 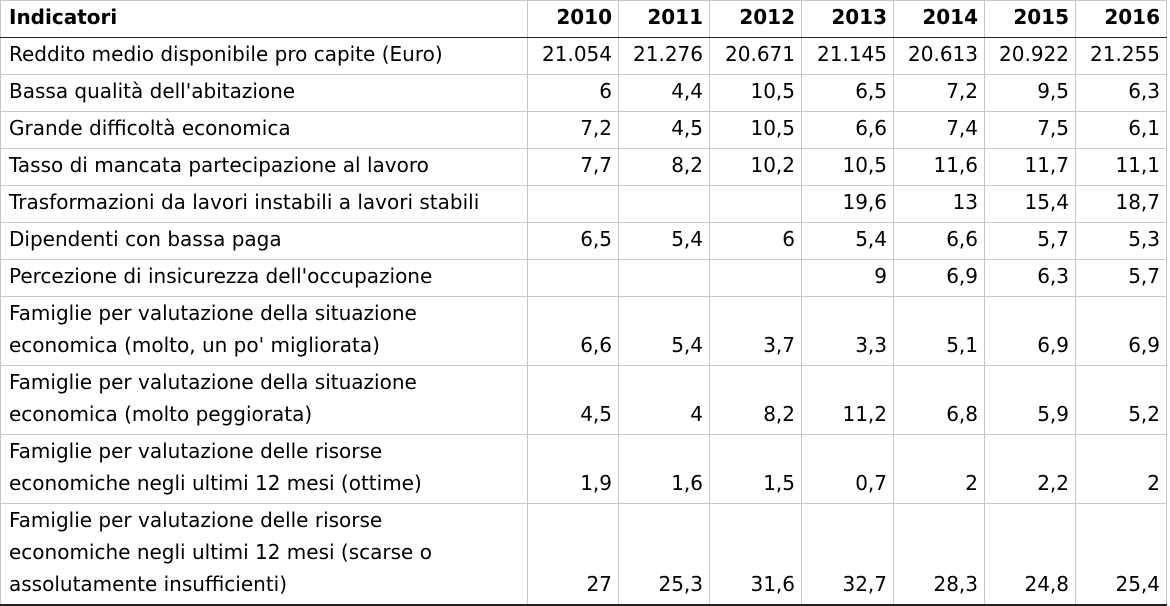 I want to click on value-cell: 5,1, so click(x=939, y=331).